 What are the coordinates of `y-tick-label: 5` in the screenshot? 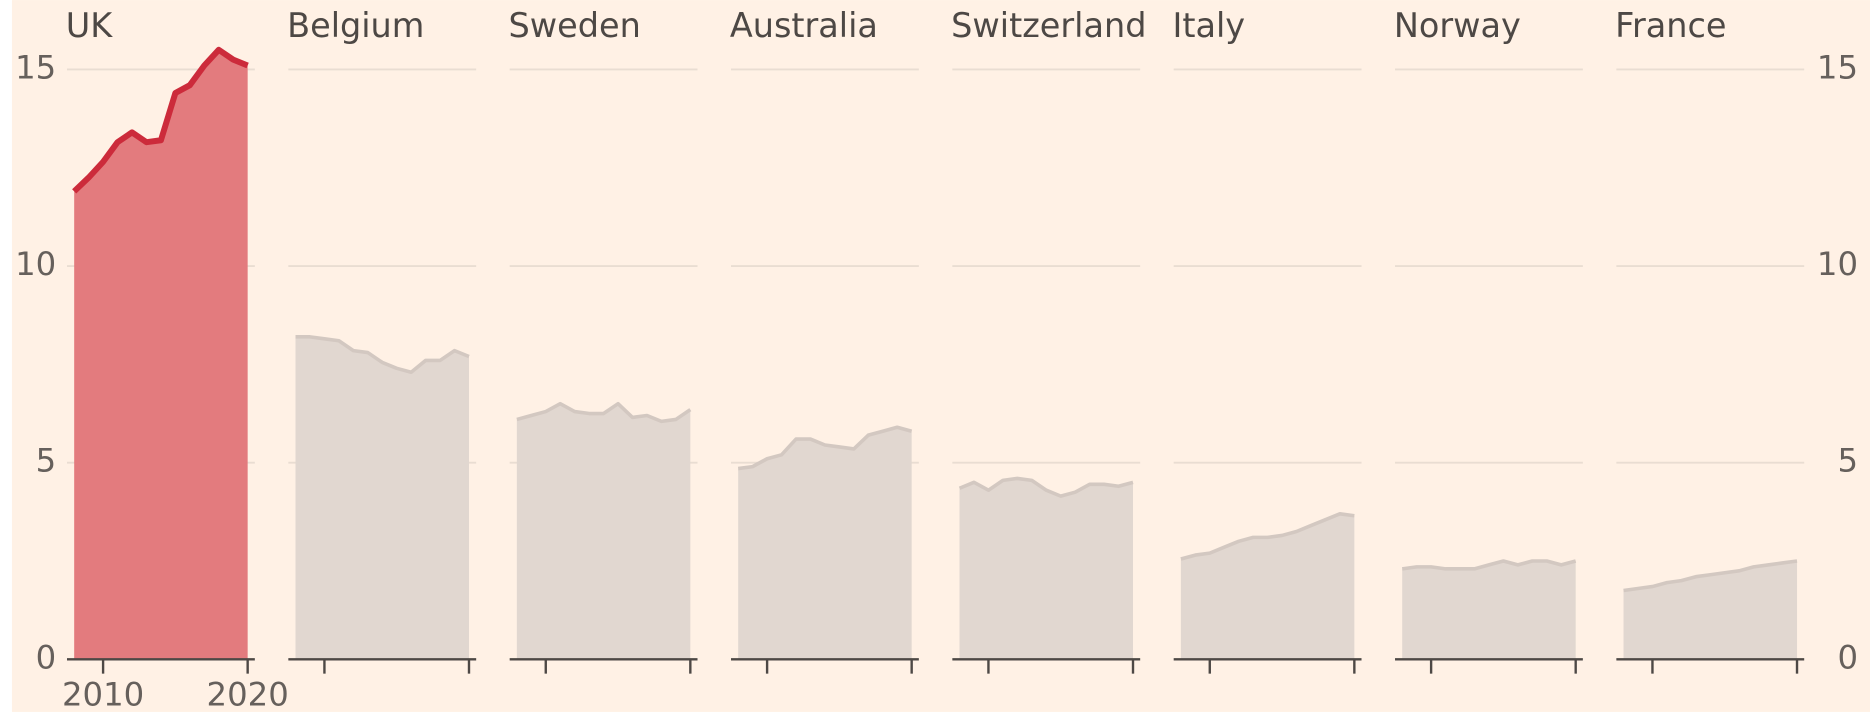 It's located at (46, 461).